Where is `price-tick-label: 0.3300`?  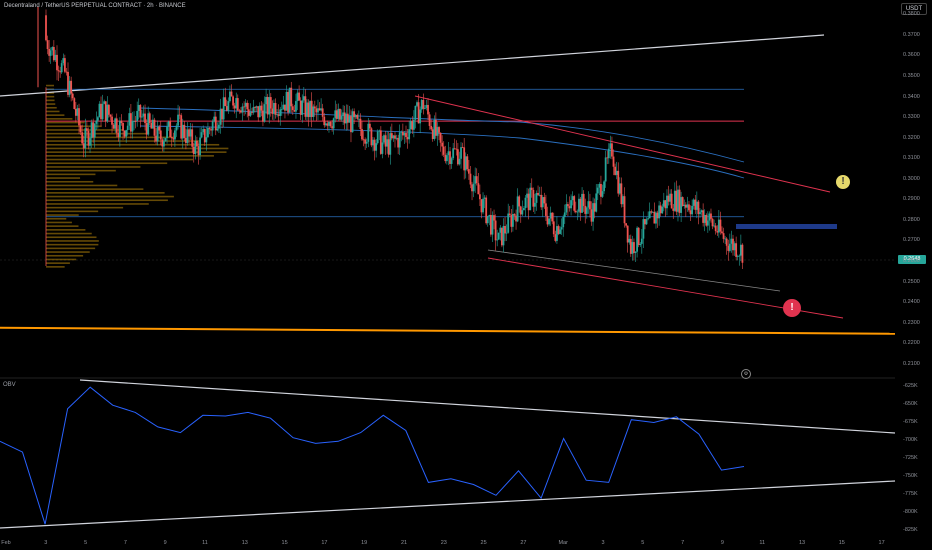 price-tick-label: 0.3300 is located at coordinates (911, 117).